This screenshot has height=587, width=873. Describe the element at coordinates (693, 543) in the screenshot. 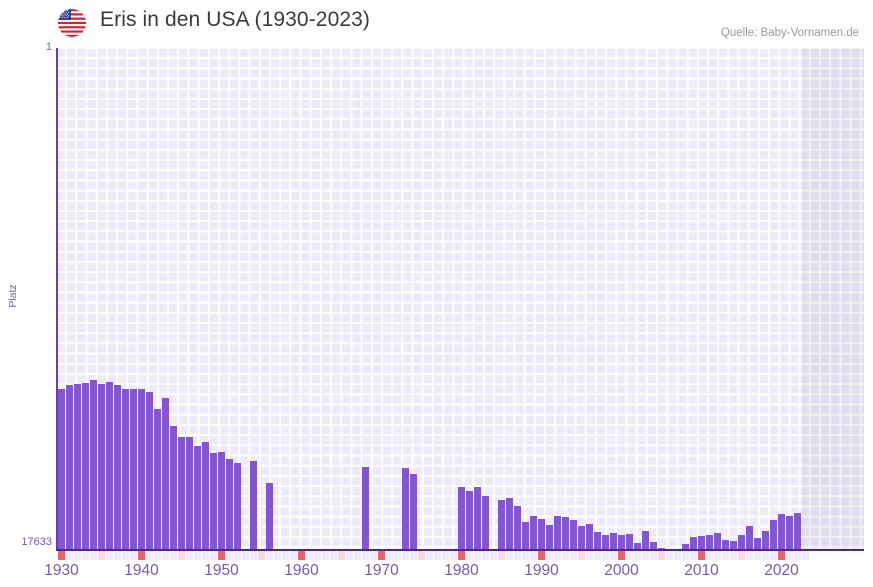

I see `bar-2009` at that location.